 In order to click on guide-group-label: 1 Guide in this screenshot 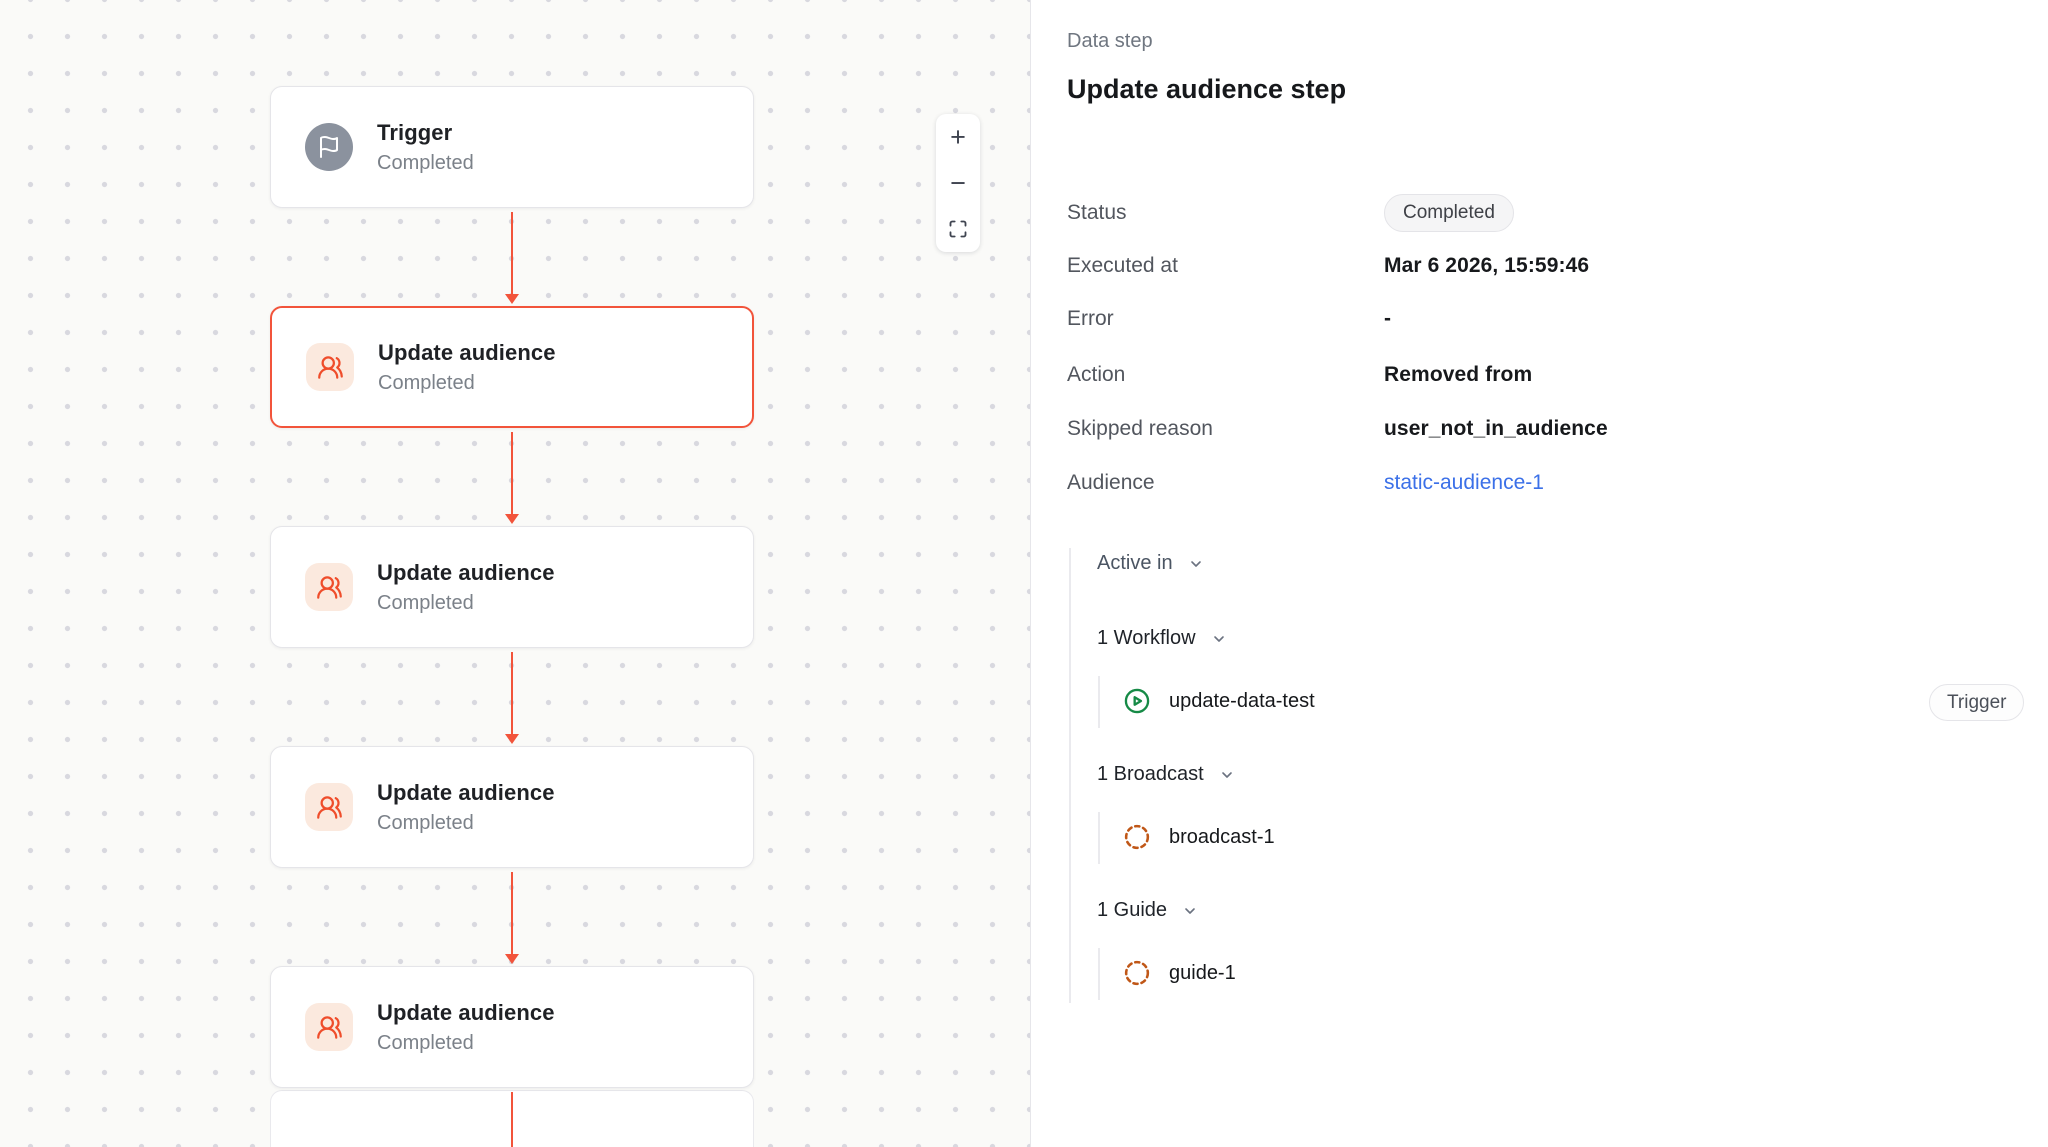, I will do `click(1132, 910)`.